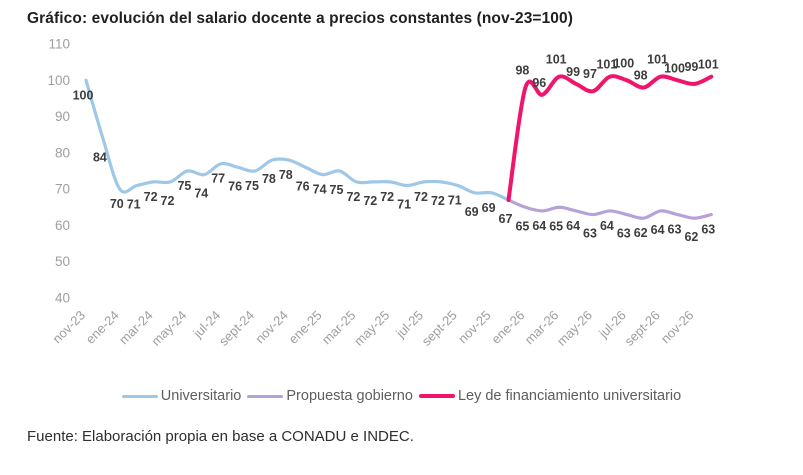 This screenshot has width=803, height=475. Describe the element at coordinates (590, 74) in the screenshot. I see `data-label: 97` at that location.